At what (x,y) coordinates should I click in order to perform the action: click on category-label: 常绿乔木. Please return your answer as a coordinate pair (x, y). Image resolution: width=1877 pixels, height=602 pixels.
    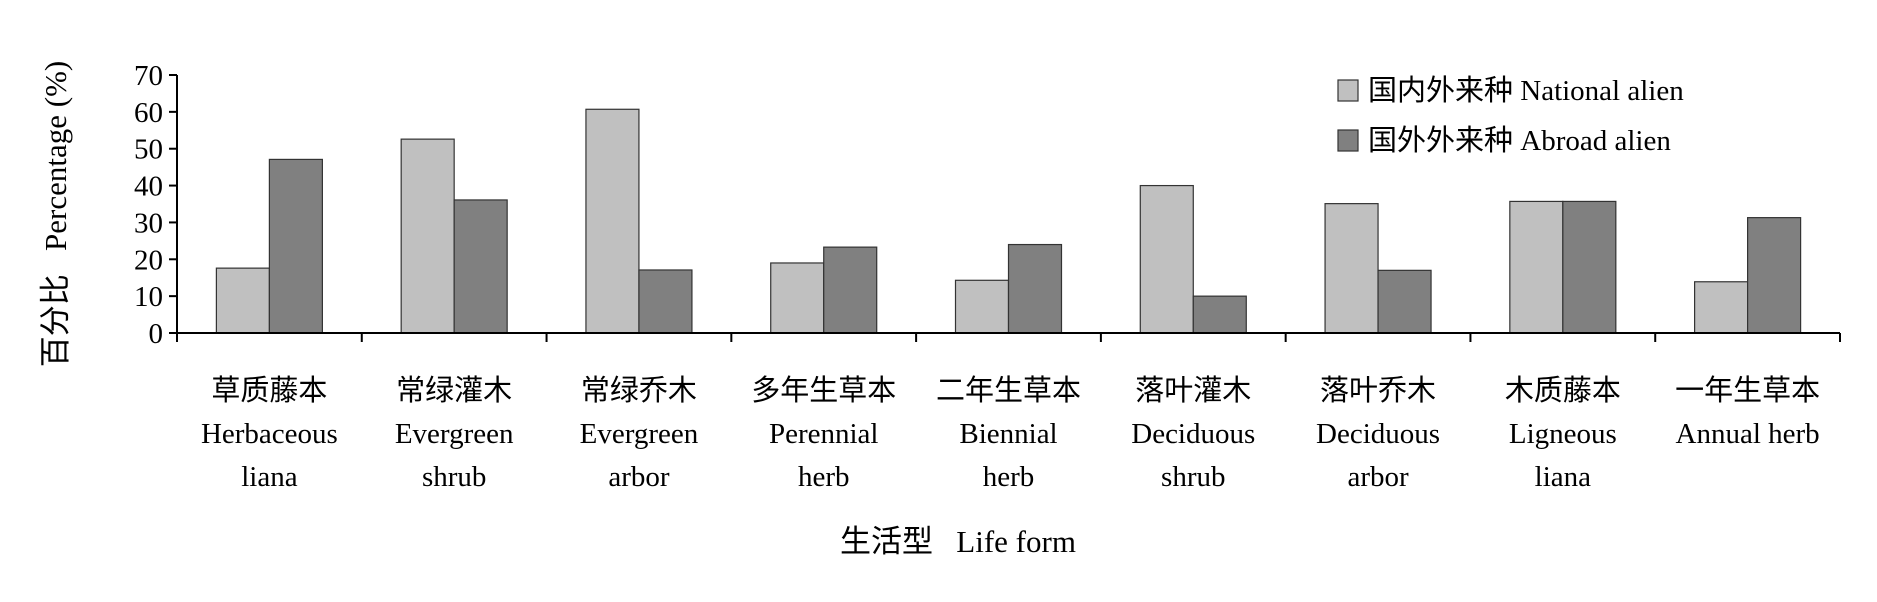
    Looking at the image, I should click on (639, 390).